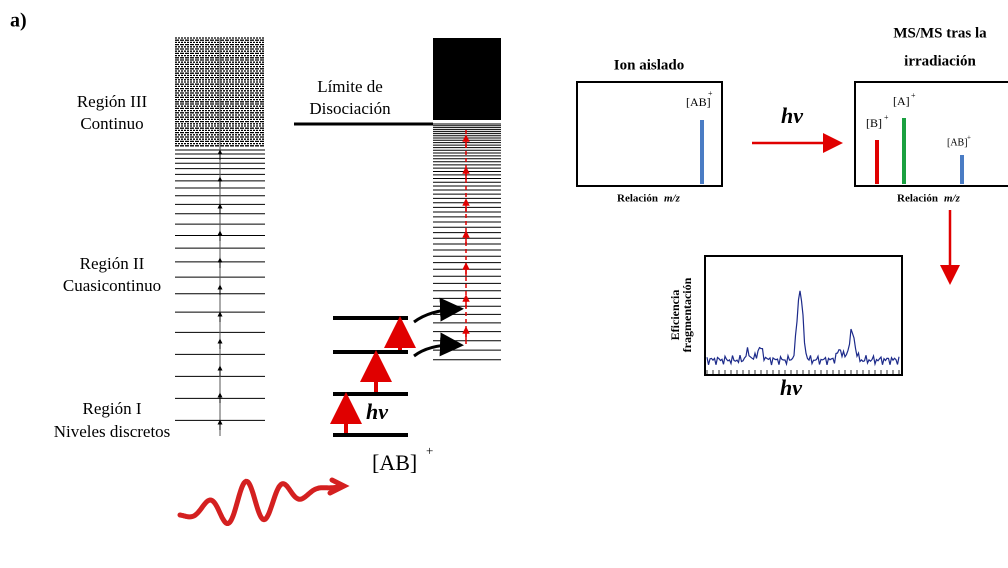 Image resolution: width=1008 pixels, height=568 pixels. What do you see at coordinates (394, 462) in the screenshot?
I see `ion-label: [AB]` at bounding box center [394, 462].